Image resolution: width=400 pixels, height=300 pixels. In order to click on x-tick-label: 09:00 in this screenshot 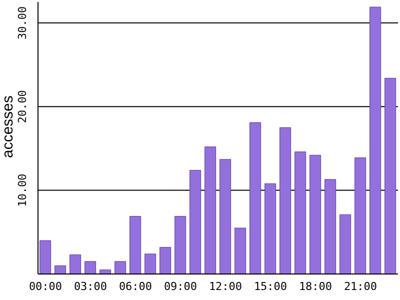, I will do `click(181, 286)`.